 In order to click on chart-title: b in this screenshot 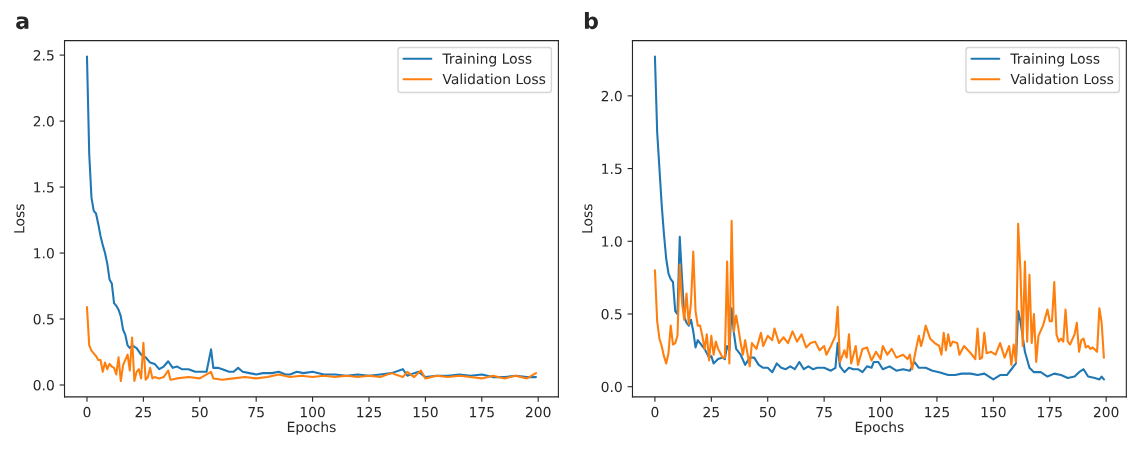, I will do `click(591, 20)`.